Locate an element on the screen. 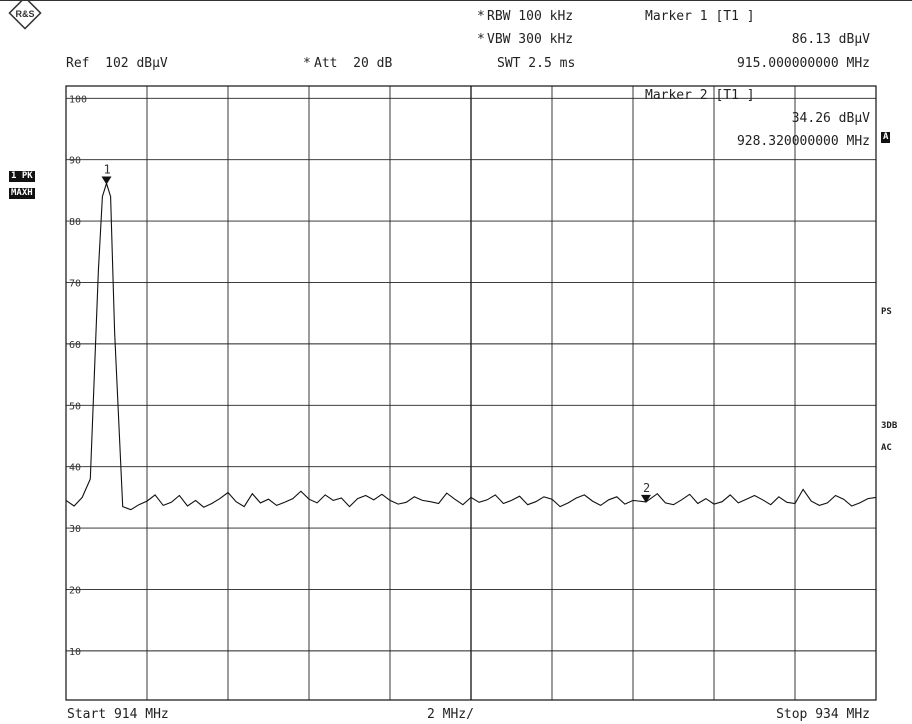 This screenshot has width=912, height=724. reference-level: Ref 102 dBµV is located at coordinates (117, 63).